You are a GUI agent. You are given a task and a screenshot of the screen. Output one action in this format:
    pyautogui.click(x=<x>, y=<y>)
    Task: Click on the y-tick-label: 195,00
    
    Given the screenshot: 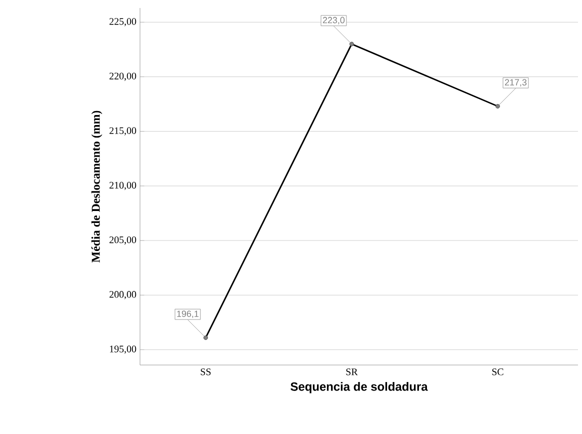 What is the action you would take?
    pyautogui.click(x=123, y=350)
    